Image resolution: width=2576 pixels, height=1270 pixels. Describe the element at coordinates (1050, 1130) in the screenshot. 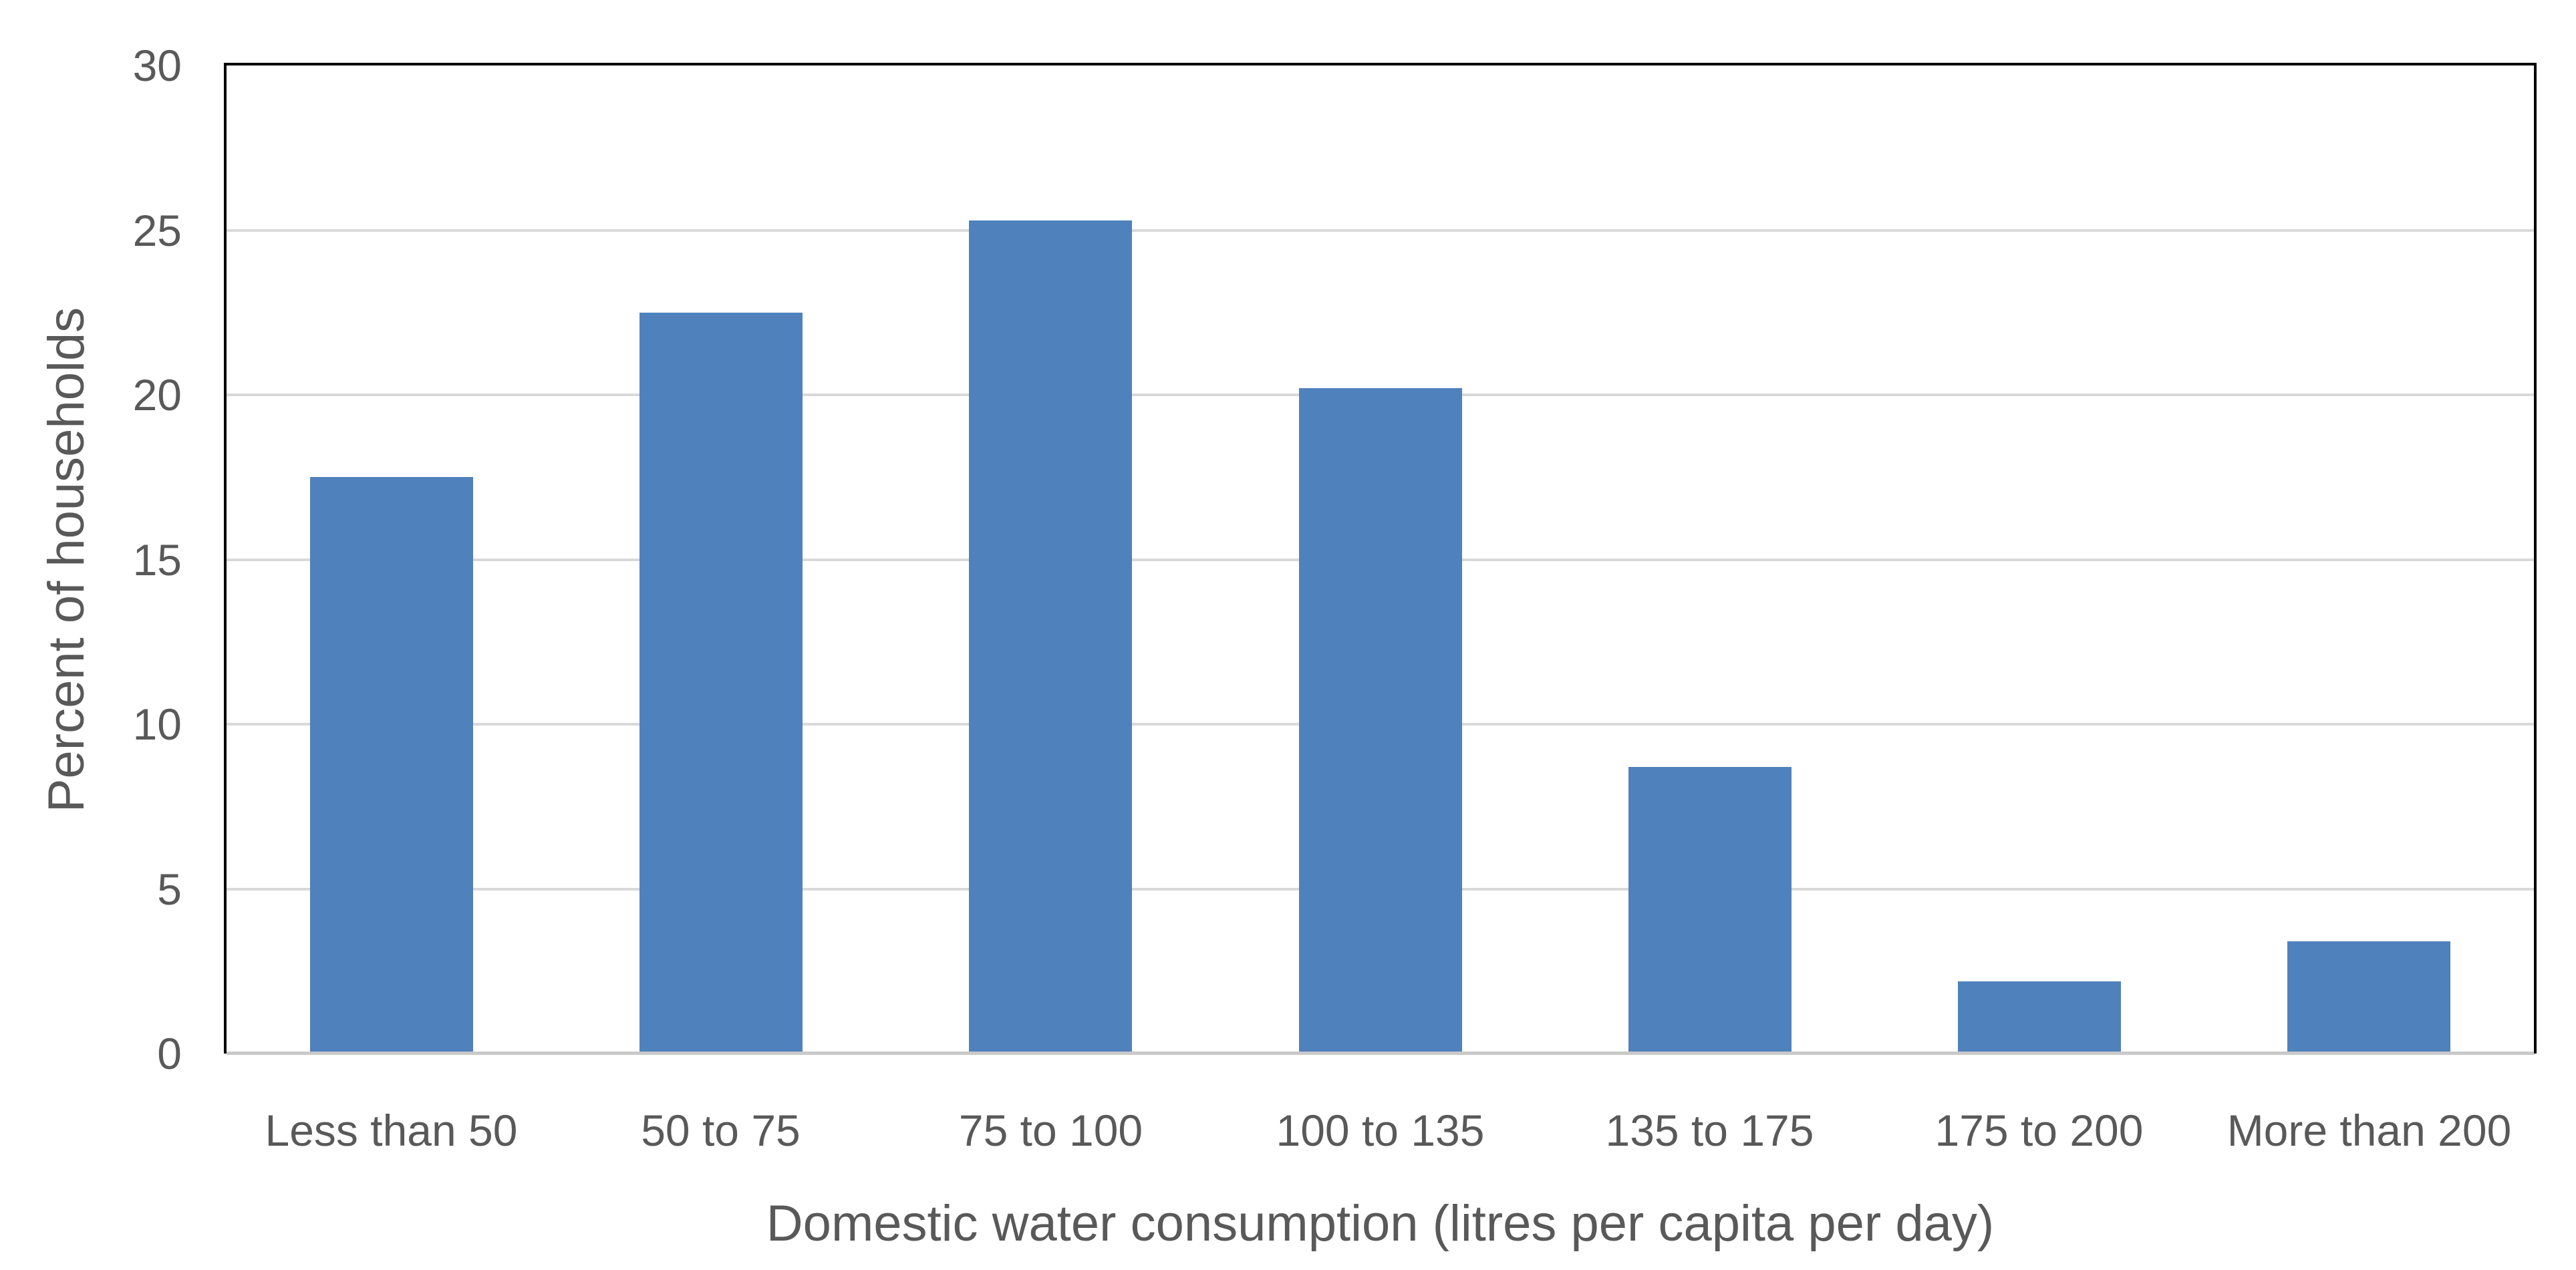

I see `x-category-label: 75 to 100` at that location.